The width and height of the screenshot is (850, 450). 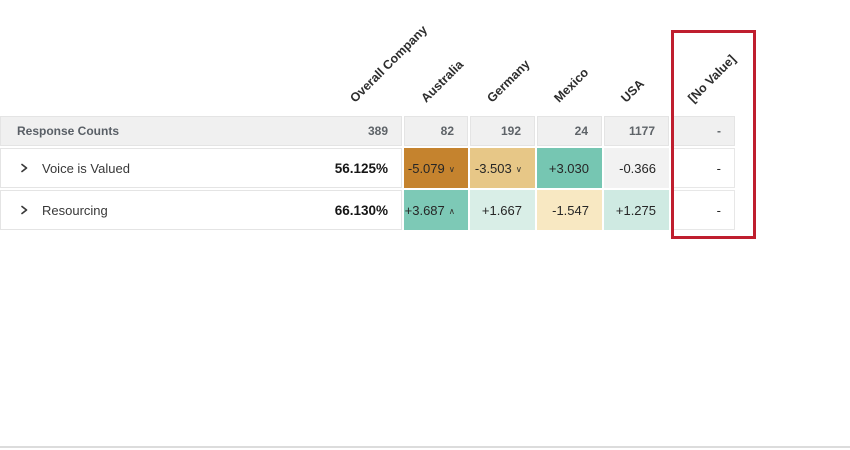 What do you see at coordinates (569, 131) in the screenshot?
I see `response-count-mexico: 24` at bounding box center [569, 131].